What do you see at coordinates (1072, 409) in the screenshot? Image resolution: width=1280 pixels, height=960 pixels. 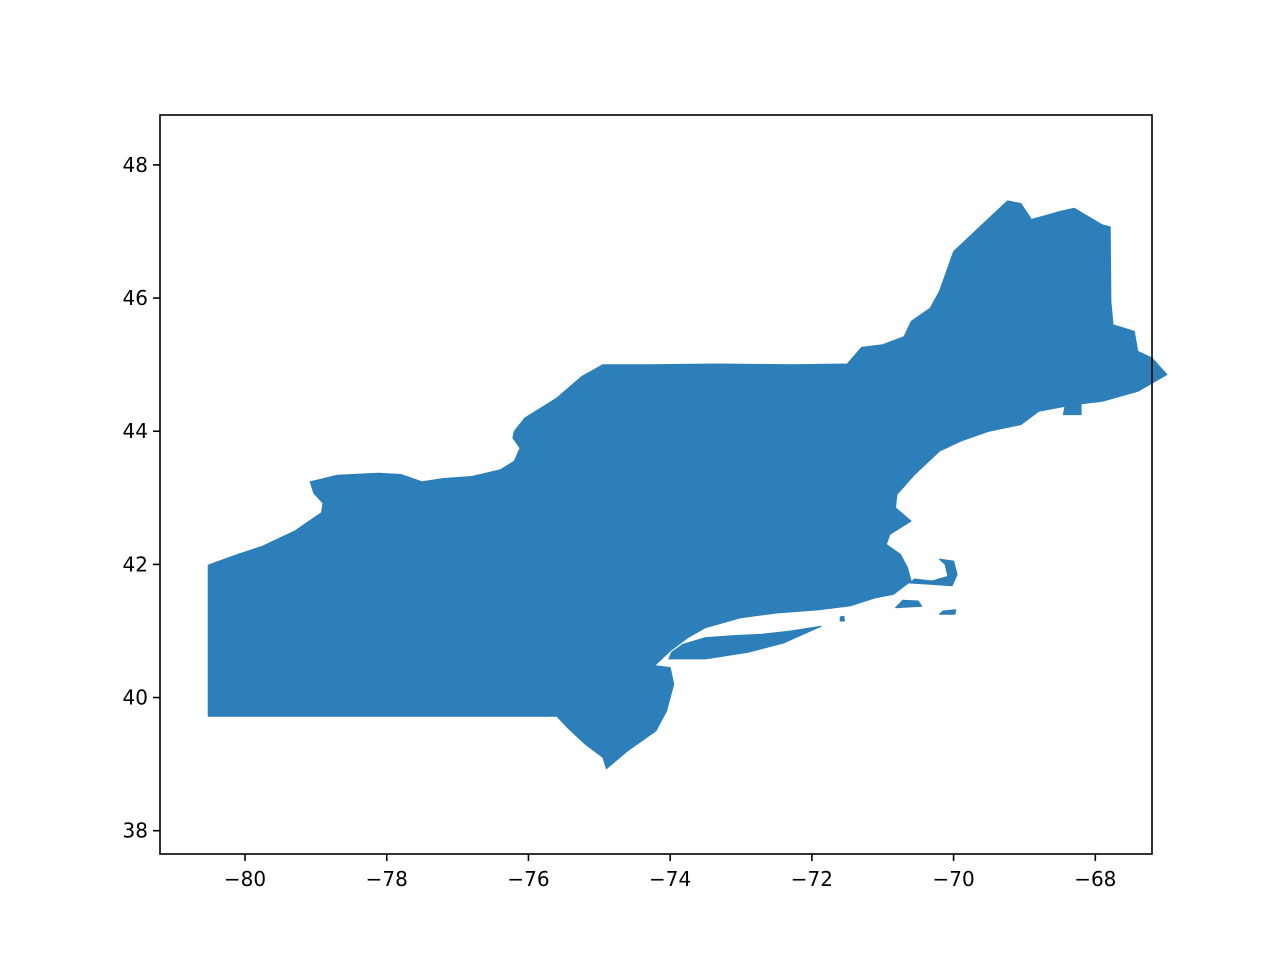 I see `region-mount-desert-island` at bounding box center [1072, 409].